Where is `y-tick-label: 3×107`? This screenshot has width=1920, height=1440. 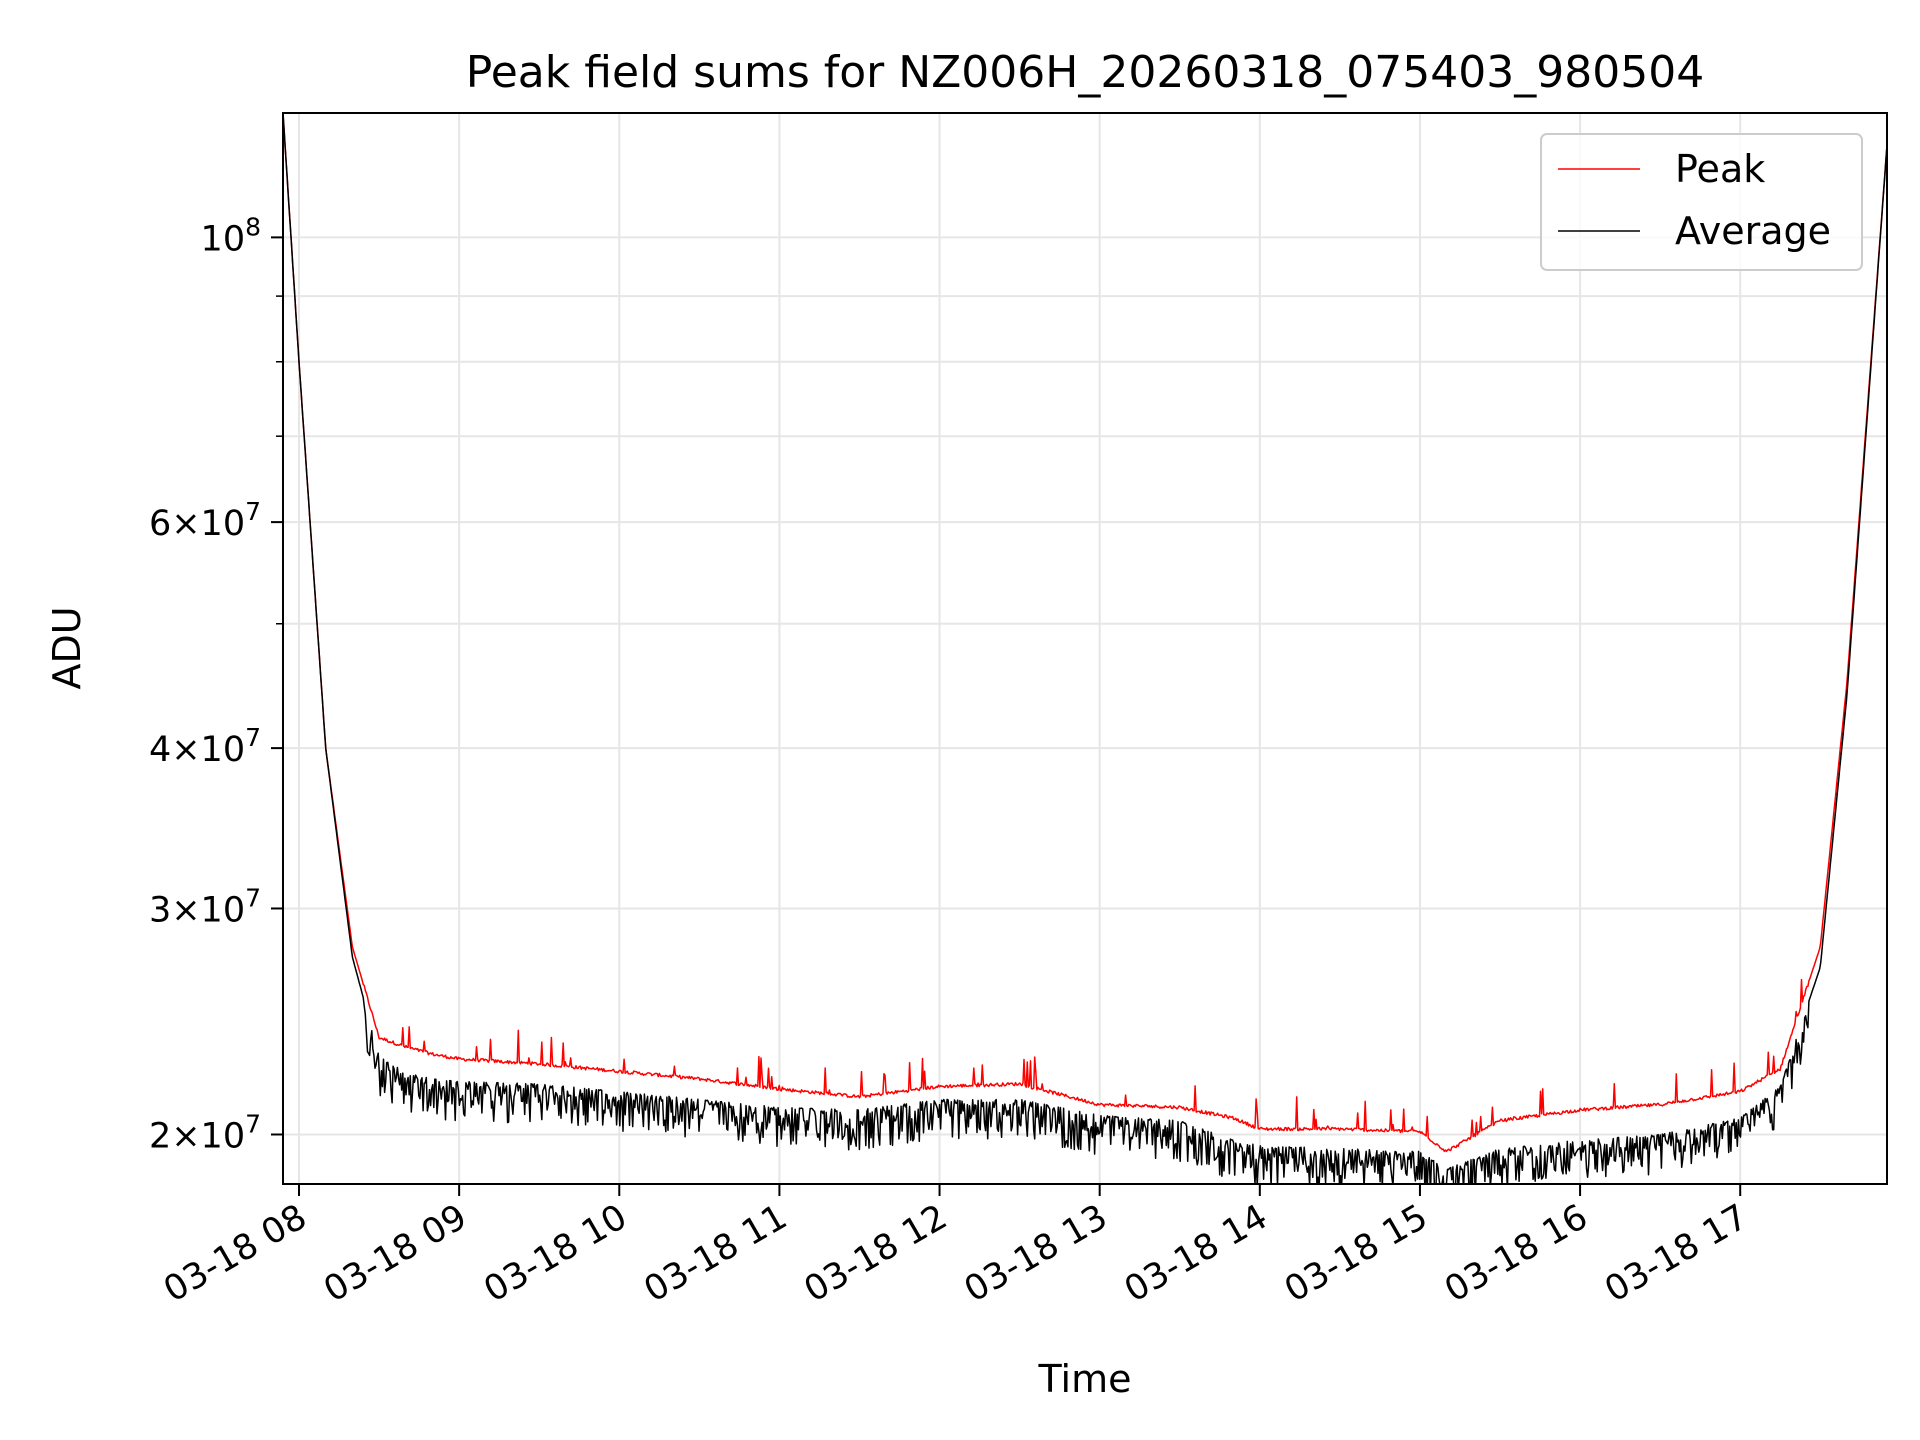
y-tick-label: 3×107 is located at coordinates (205, 906).